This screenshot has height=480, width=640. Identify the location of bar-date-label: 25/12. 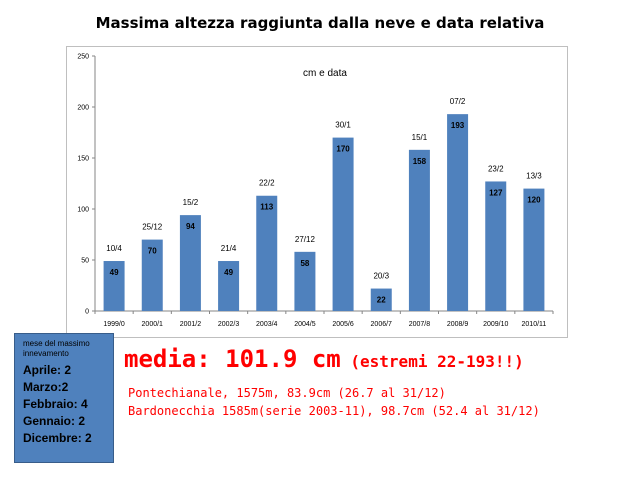
(152, 227).